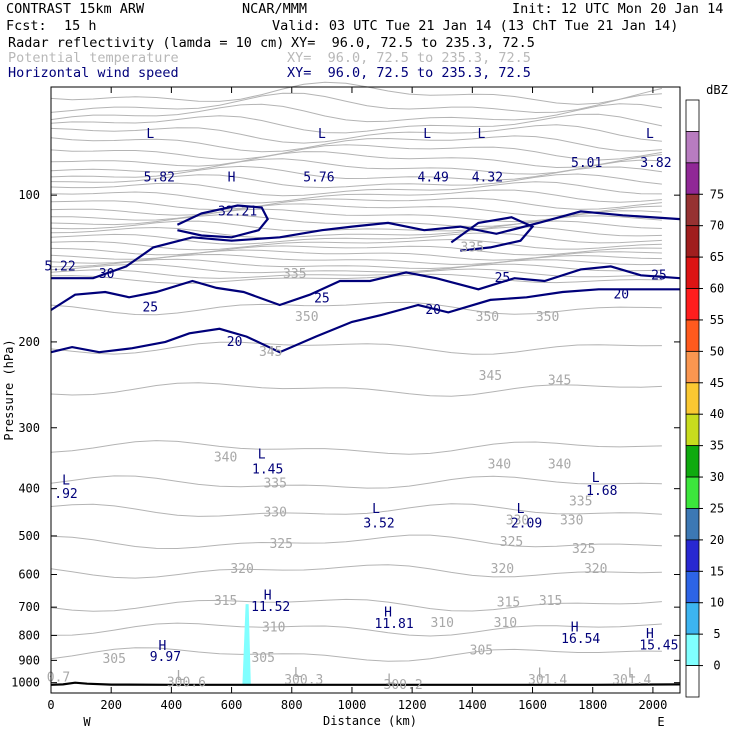  I want to click on terrain-line, so click(365, 683).